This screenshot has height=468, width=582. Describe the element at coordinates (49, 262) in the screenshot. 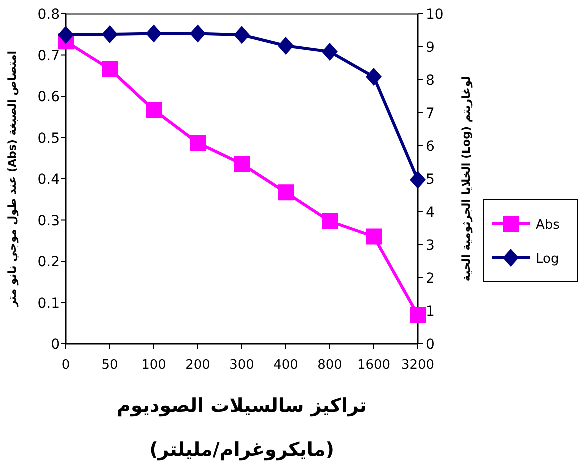

I see `y-tick-label: 0.2` at that location.